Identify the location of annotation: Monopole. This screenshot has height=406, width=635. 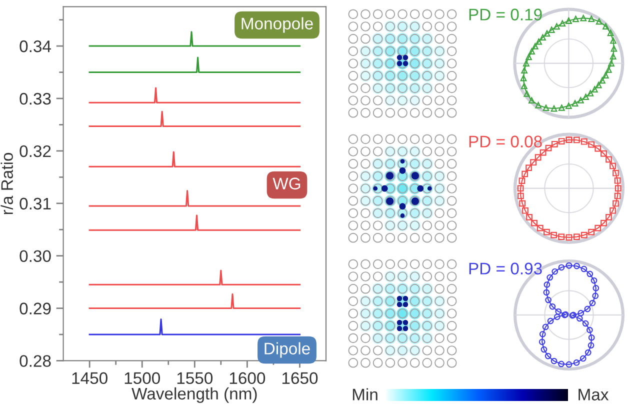
(277, 25).